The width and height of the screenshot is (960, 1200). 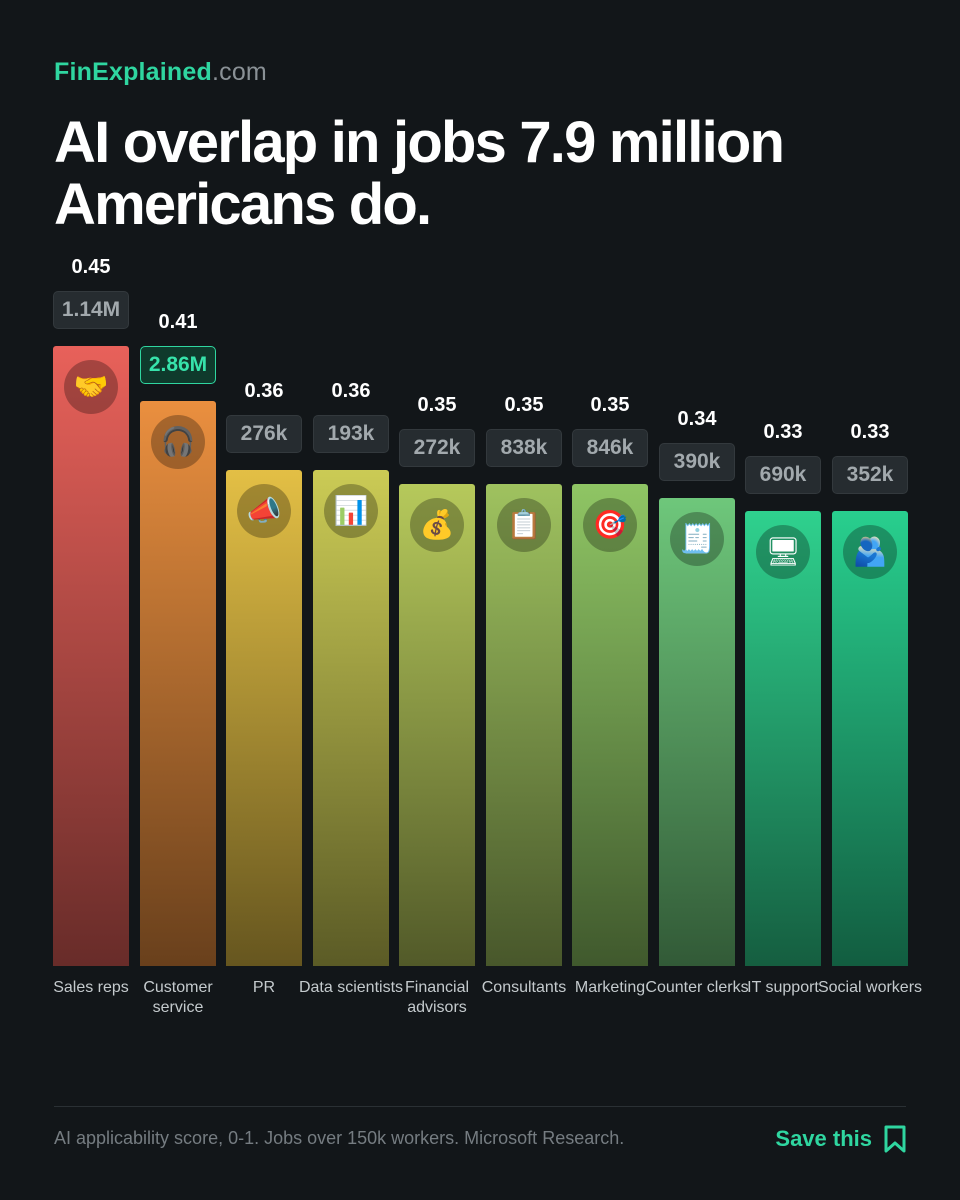 I want to click on bar-group: 📋 838k 0.35, so click(x=524, y=520).